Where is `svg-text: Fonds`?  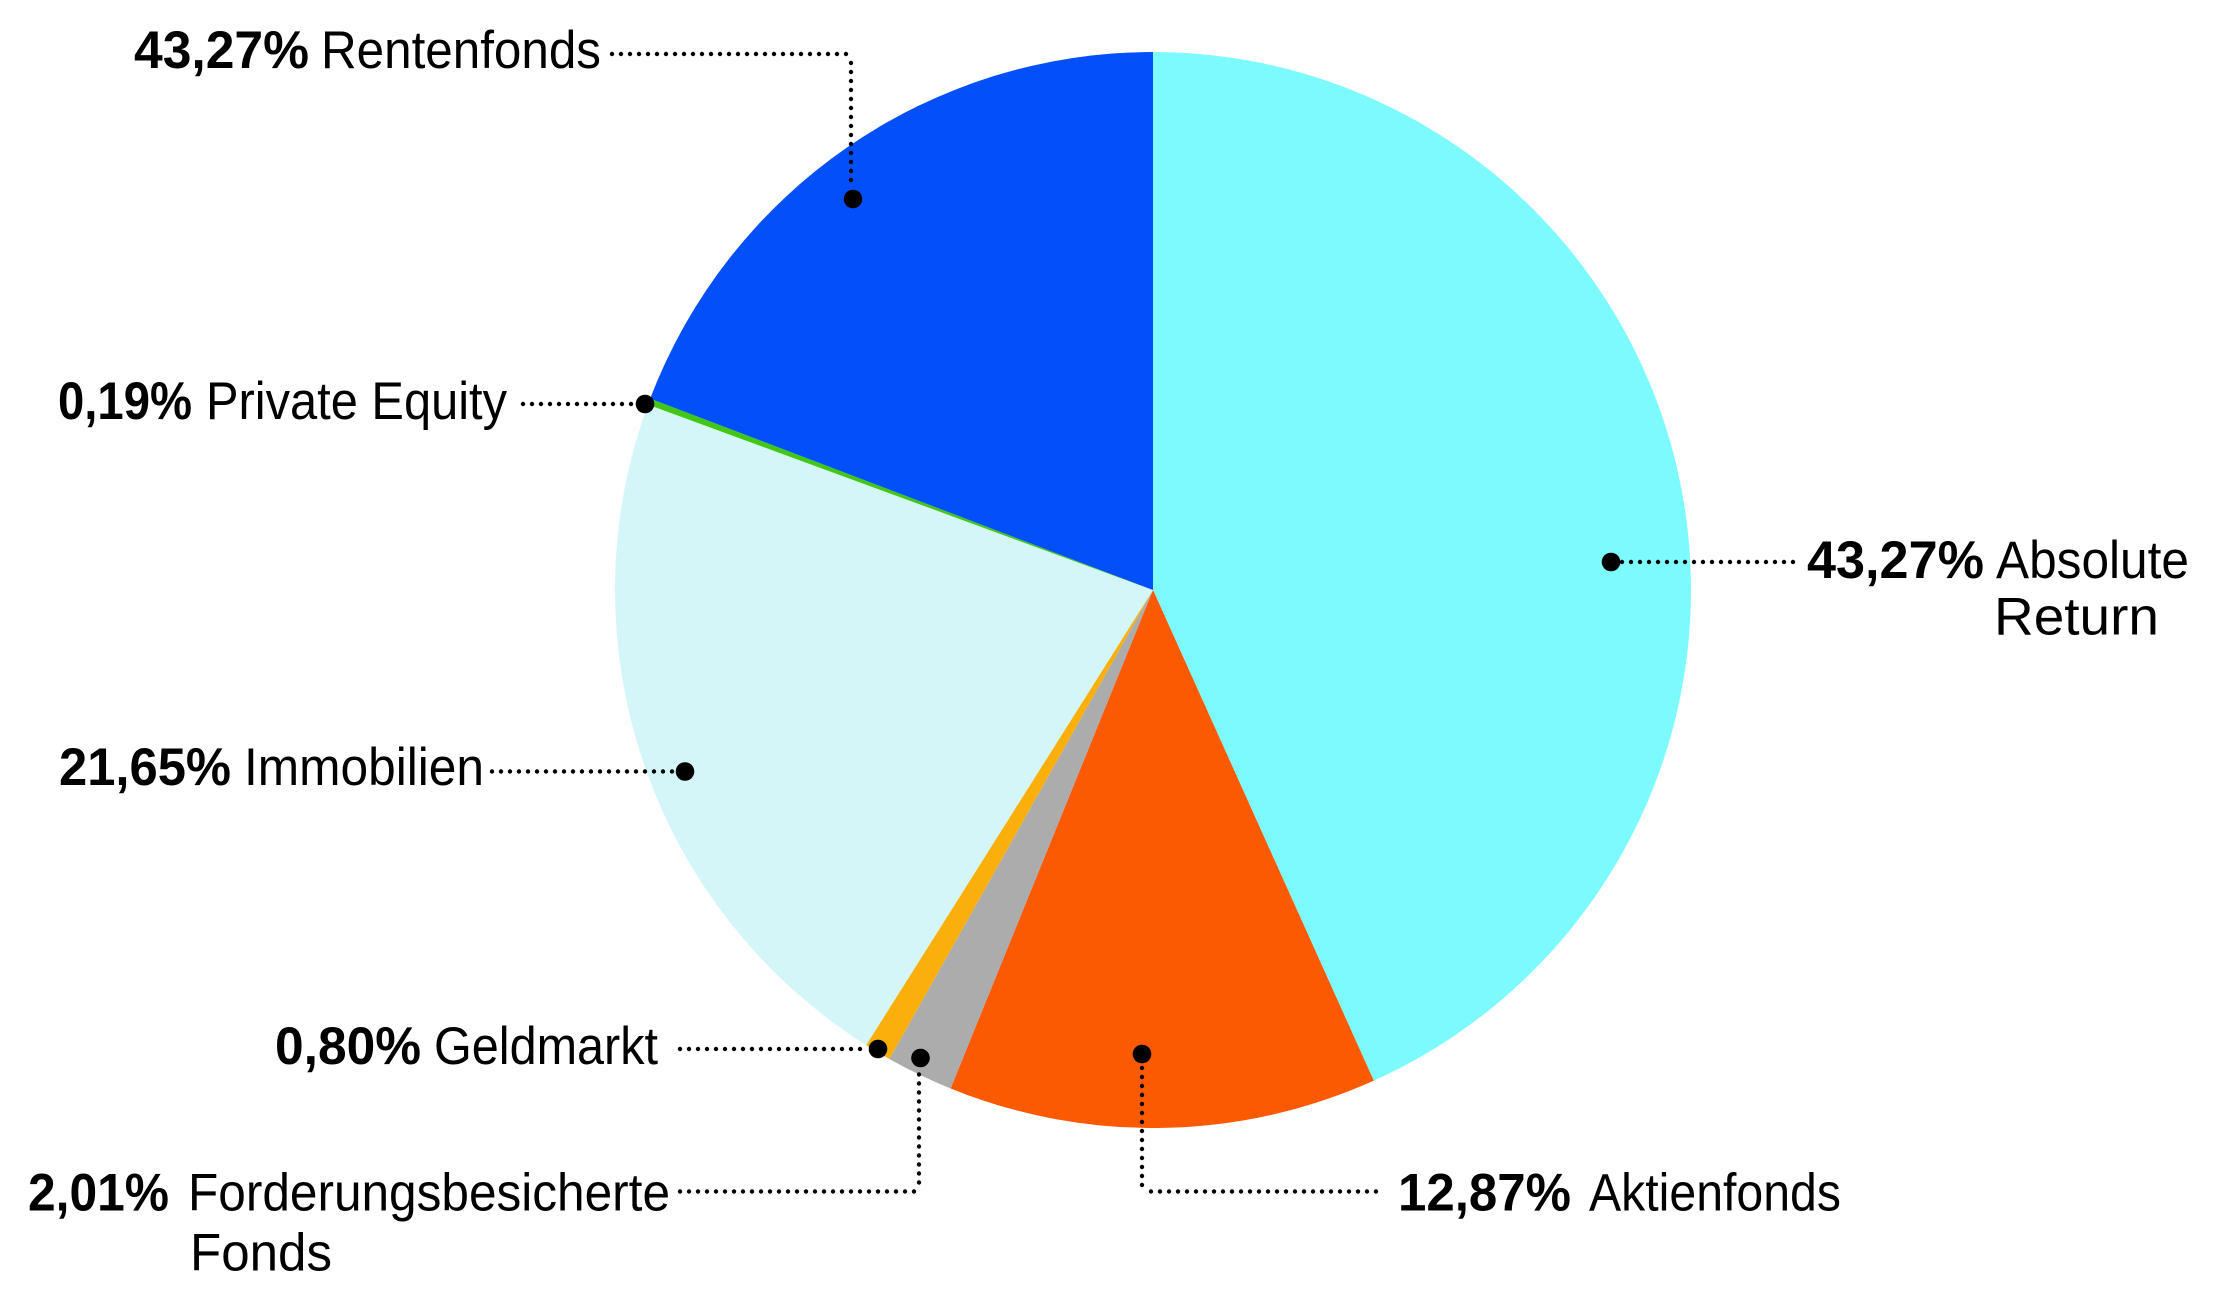 svg-text: Fonds is located at coordinates (261, 1253).